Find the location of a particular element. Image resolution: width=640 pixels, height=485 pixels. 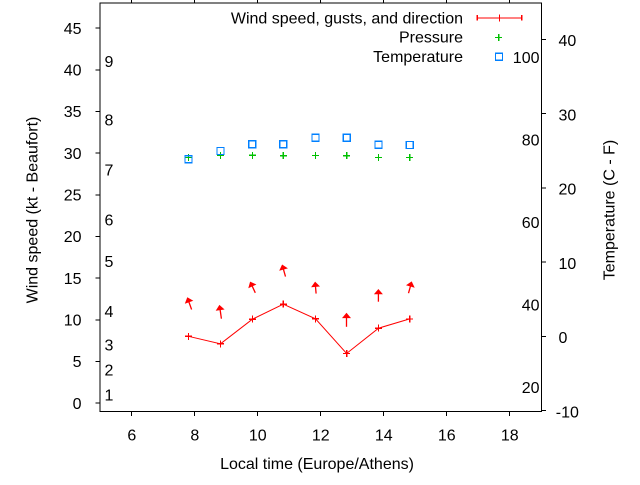

svg-text: 15 is located at coordinates (73, 279).